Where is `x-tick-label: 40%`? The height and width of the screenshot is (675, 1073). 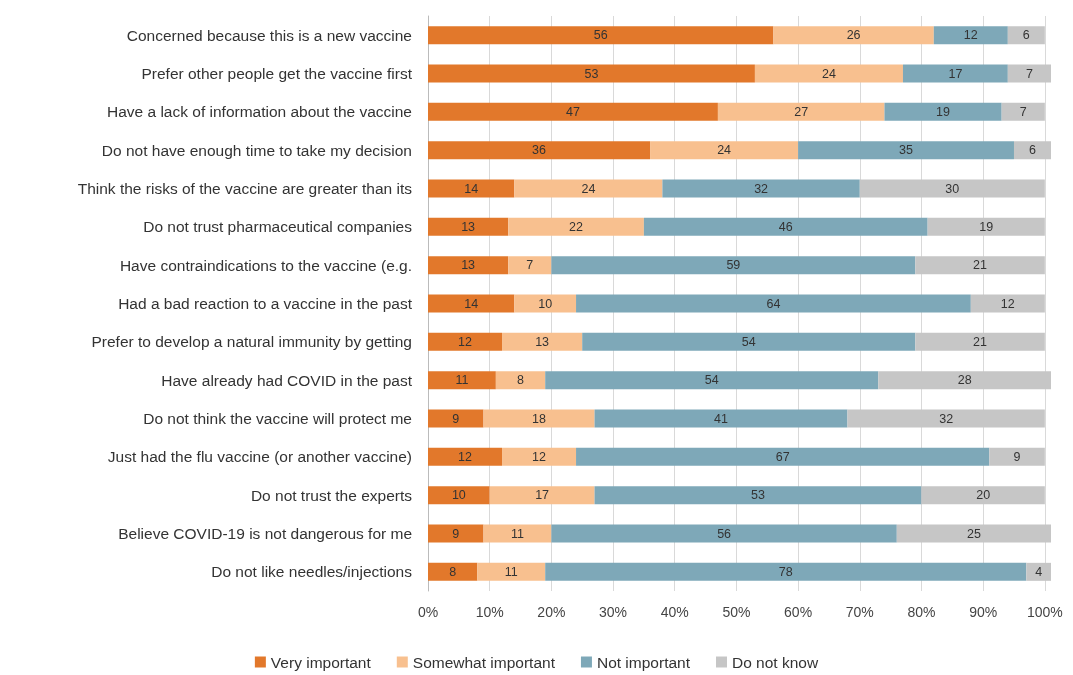 x-tick-label: 40% is located at coordinates (674, 612).